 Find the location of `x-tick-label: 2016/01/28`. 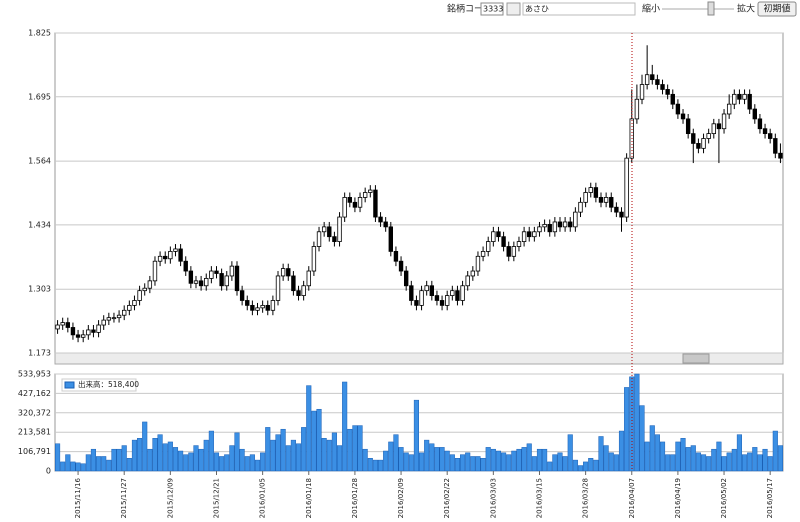

x-tick-label: 2016/01/28 is located at coordinates (355, 498).